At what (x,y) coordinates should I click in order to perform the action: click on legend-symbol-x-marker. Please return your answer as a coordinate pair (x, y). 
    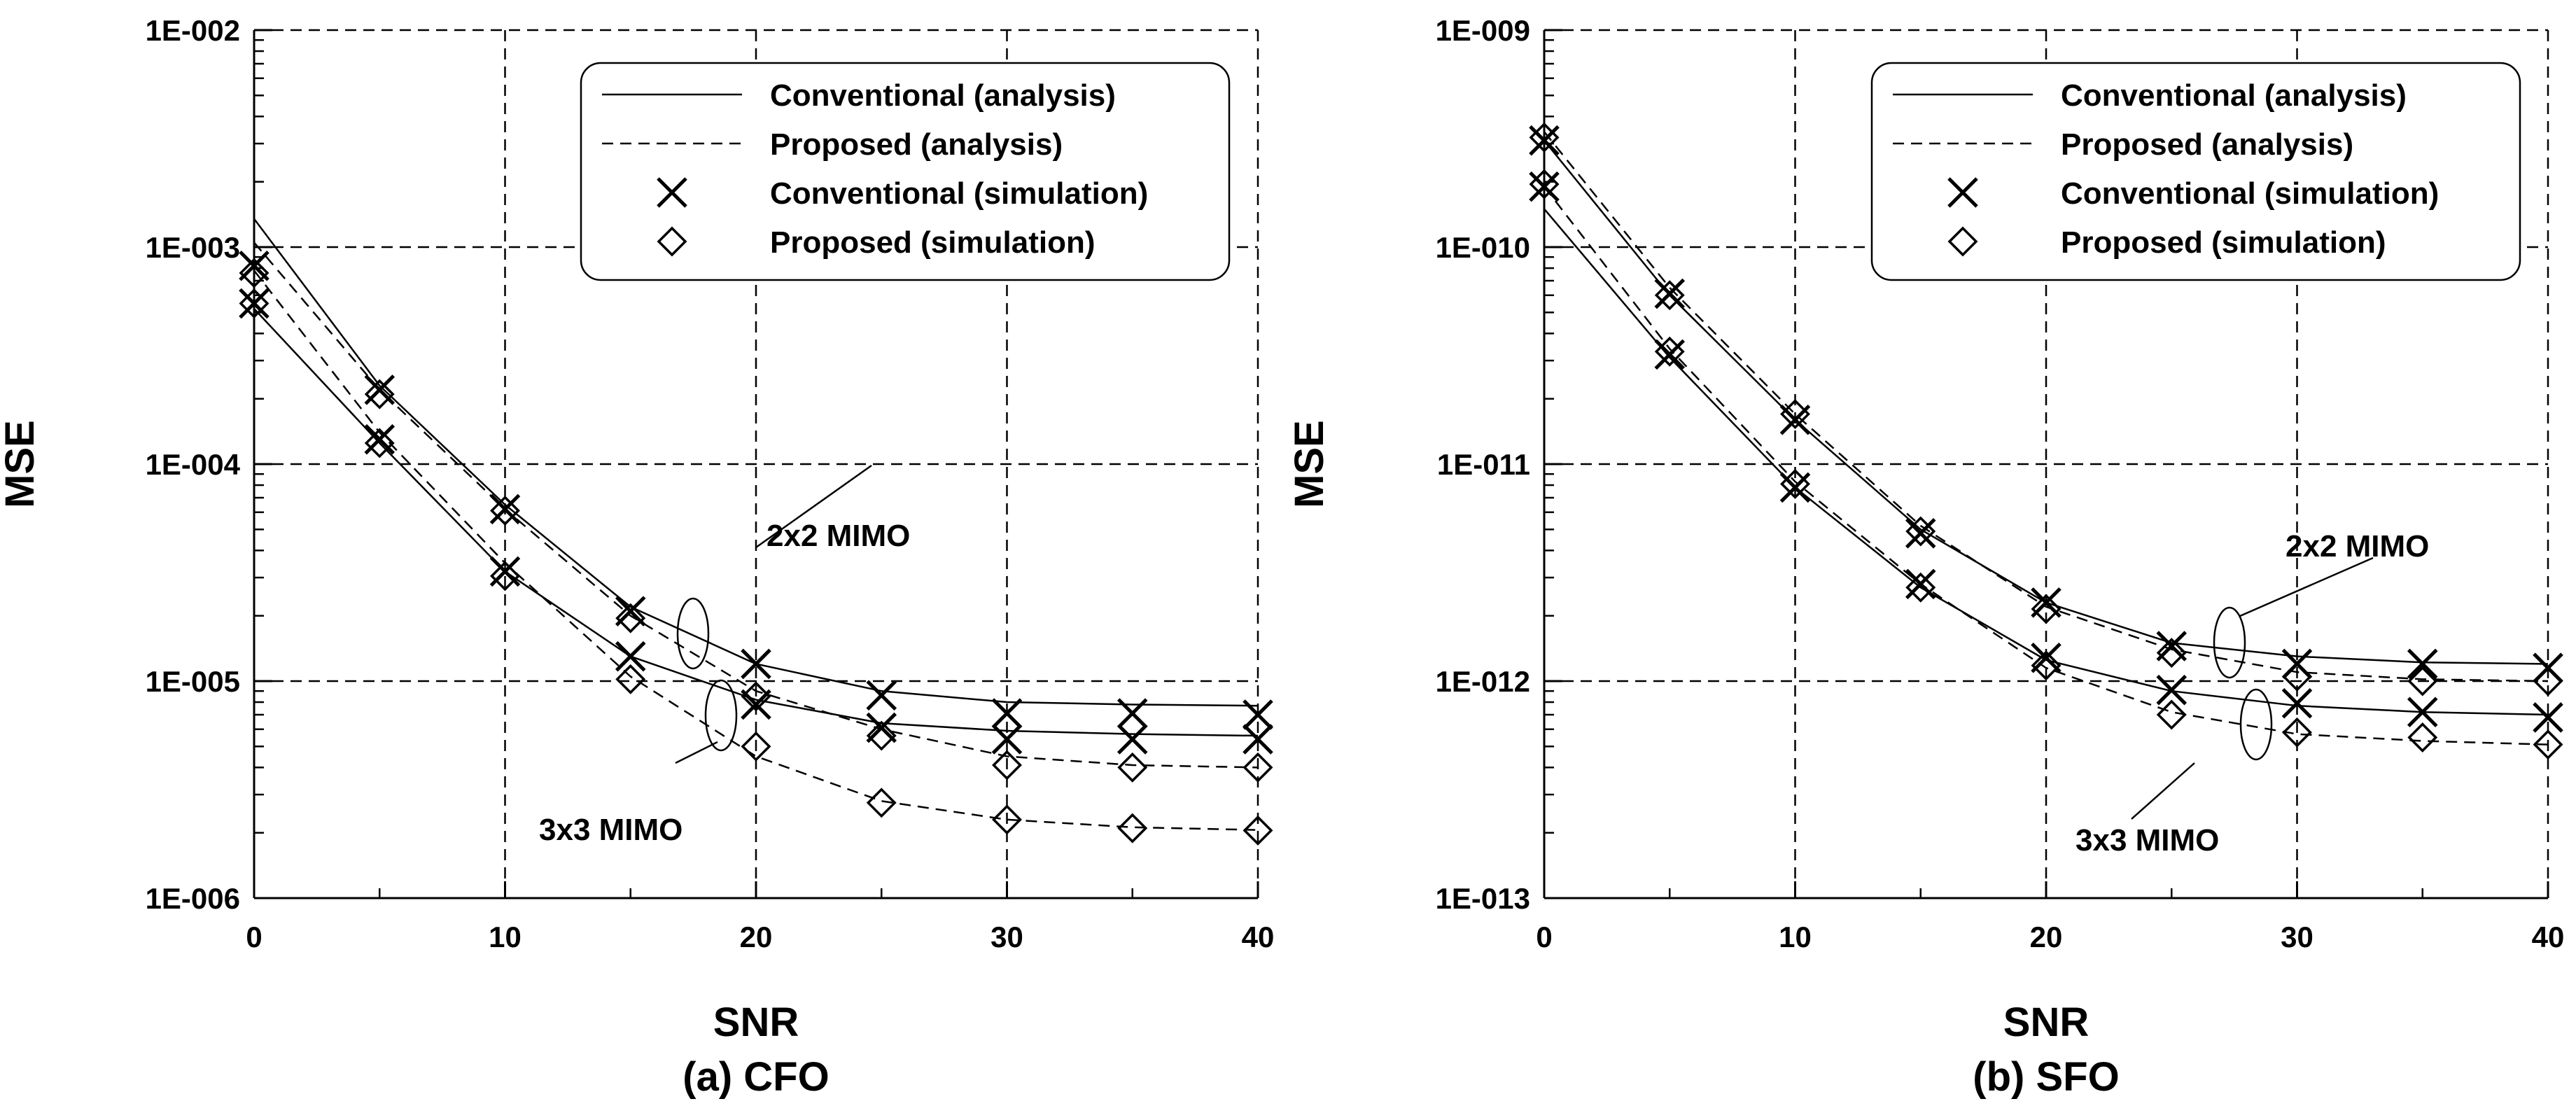
    Looking at the image, I should click on (672, 192).